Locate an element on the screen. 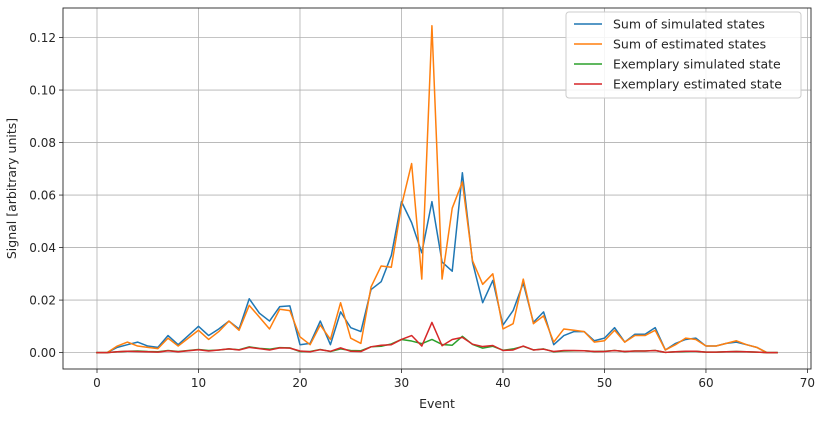 The height and width of the screenshot is (423, 821). x-tick-label: 60 is located at coordinates (705, 383).